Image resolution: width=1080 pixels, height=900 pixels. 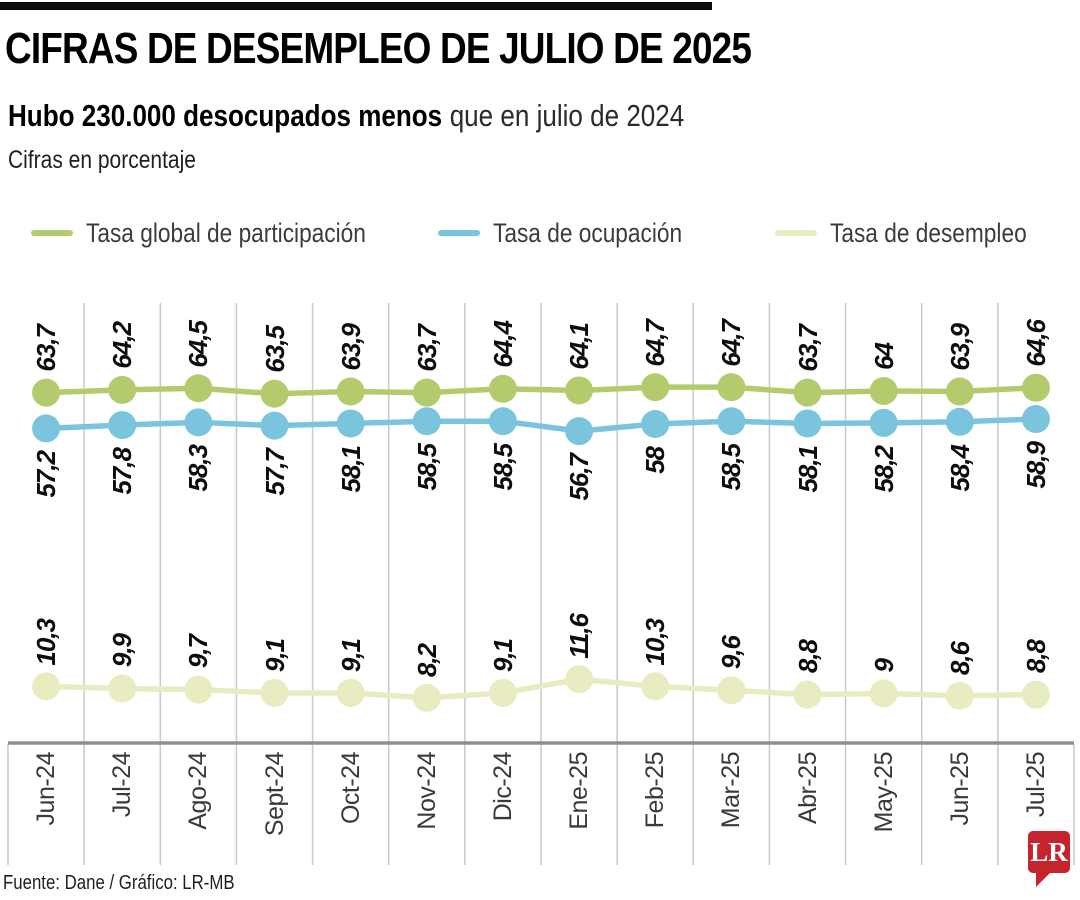 What do you see at coordinates (122, 345) in the screenshot?
I see `value-label: 64,2` at bounding box center [122, 345].